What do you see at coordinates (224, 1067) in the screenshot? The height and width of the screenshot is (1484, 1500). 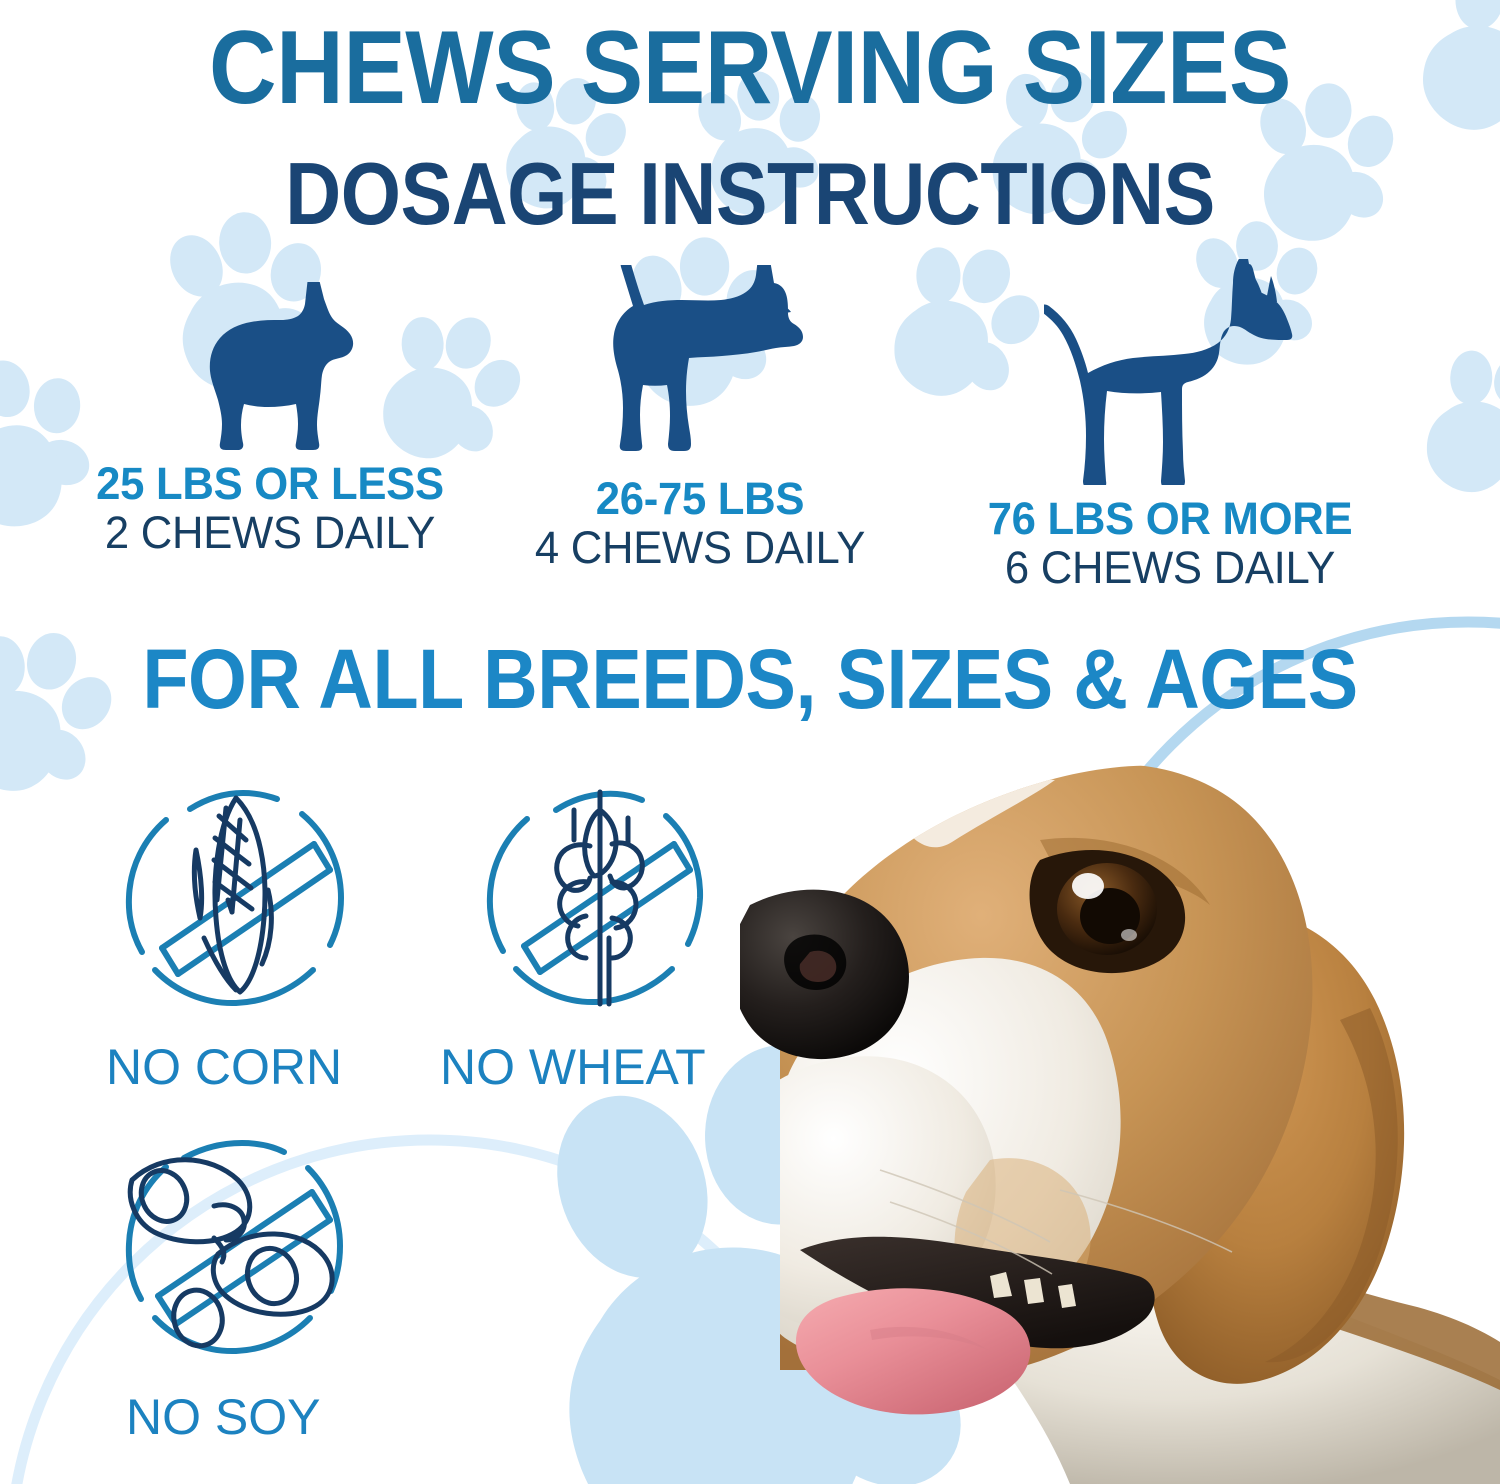 I see `badge-label: NO CORN` at bounding box center [224, 1067].